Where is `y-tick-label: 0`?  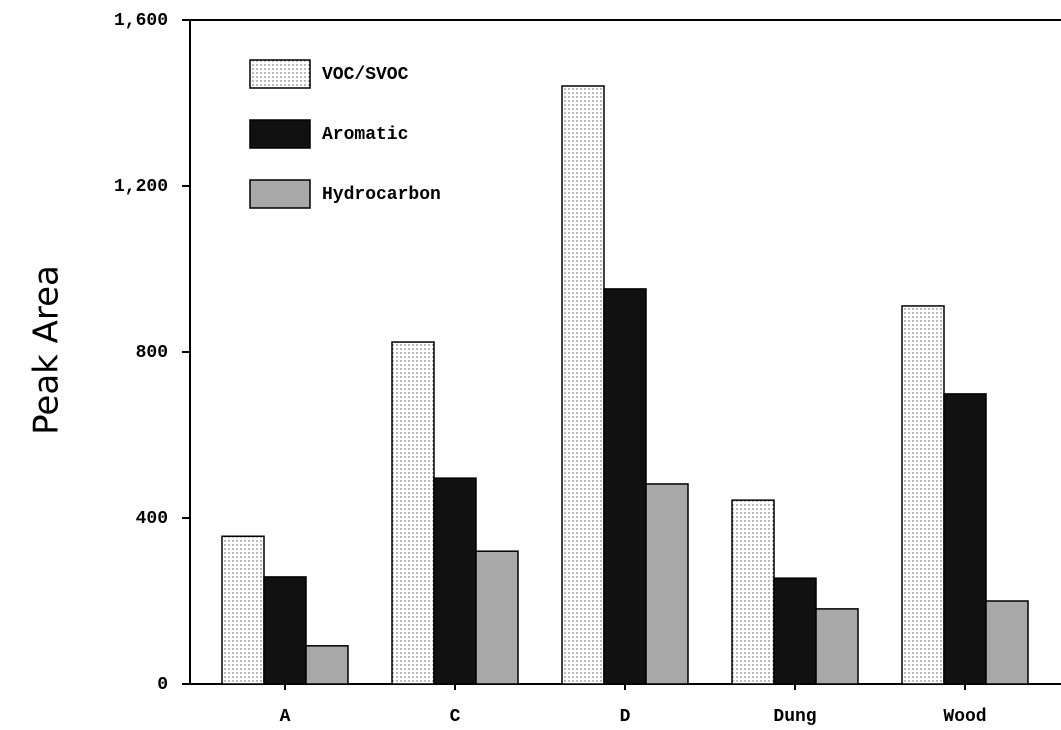 y-tick-label: 0 is located at coordinates (162, 685).